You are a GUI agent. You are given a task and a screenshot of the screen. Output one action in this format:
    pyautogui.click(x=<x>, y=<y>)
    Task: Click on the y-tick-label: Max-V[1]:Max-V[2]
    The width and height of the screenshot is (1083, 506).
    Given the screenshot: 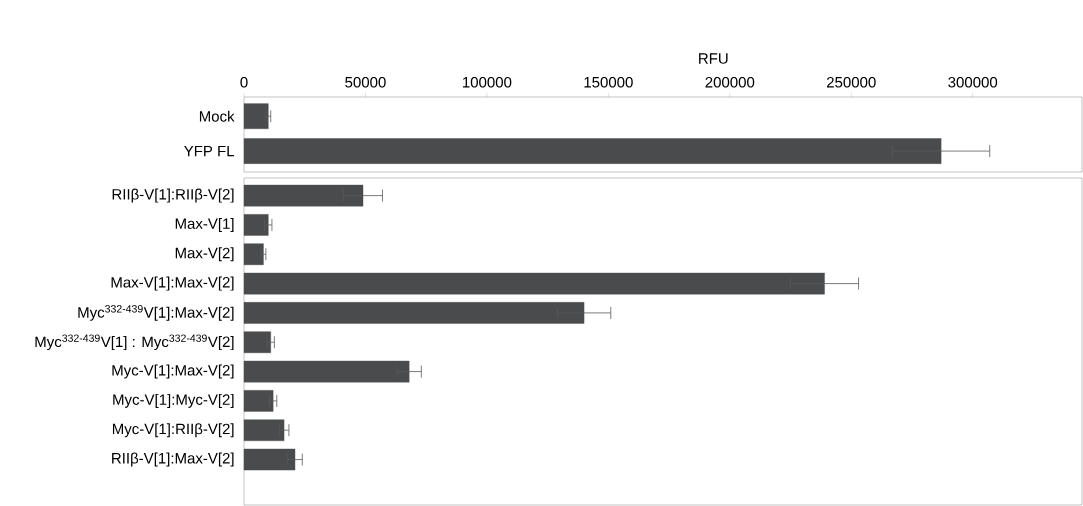 What is the action you would take?
    pyautogui.click(x=172, y=283)
    